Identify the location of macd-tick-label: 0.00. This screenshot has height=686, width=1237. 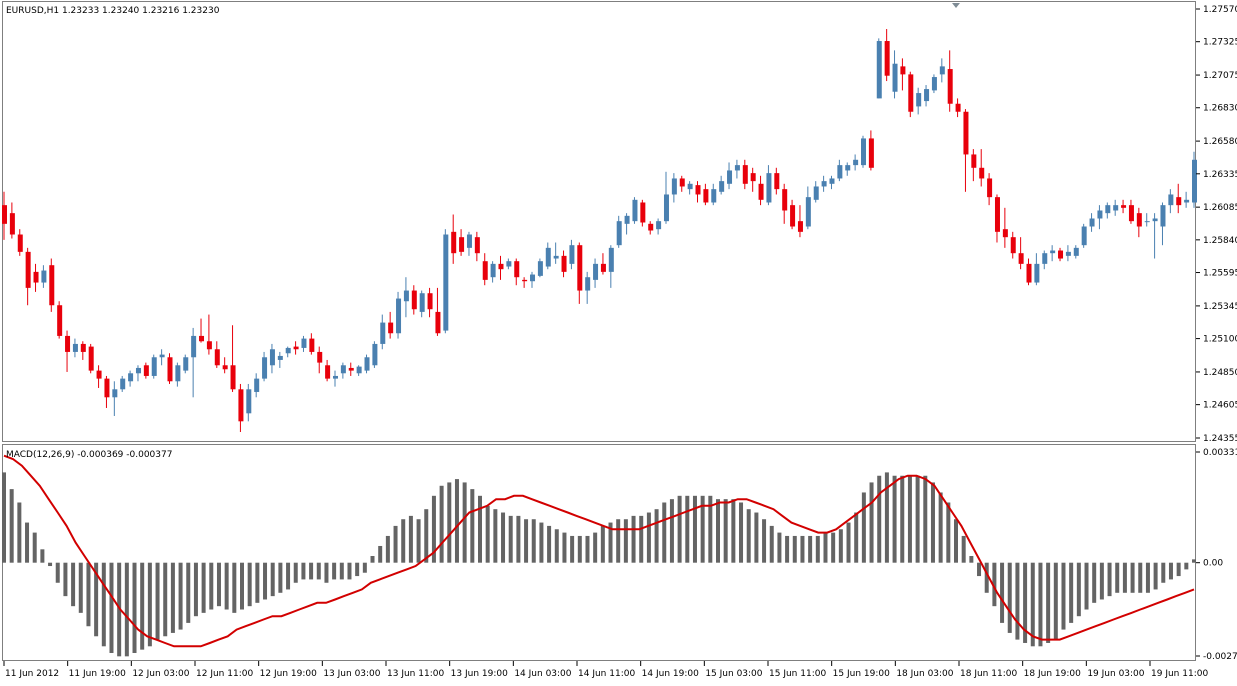
(1213, 564).